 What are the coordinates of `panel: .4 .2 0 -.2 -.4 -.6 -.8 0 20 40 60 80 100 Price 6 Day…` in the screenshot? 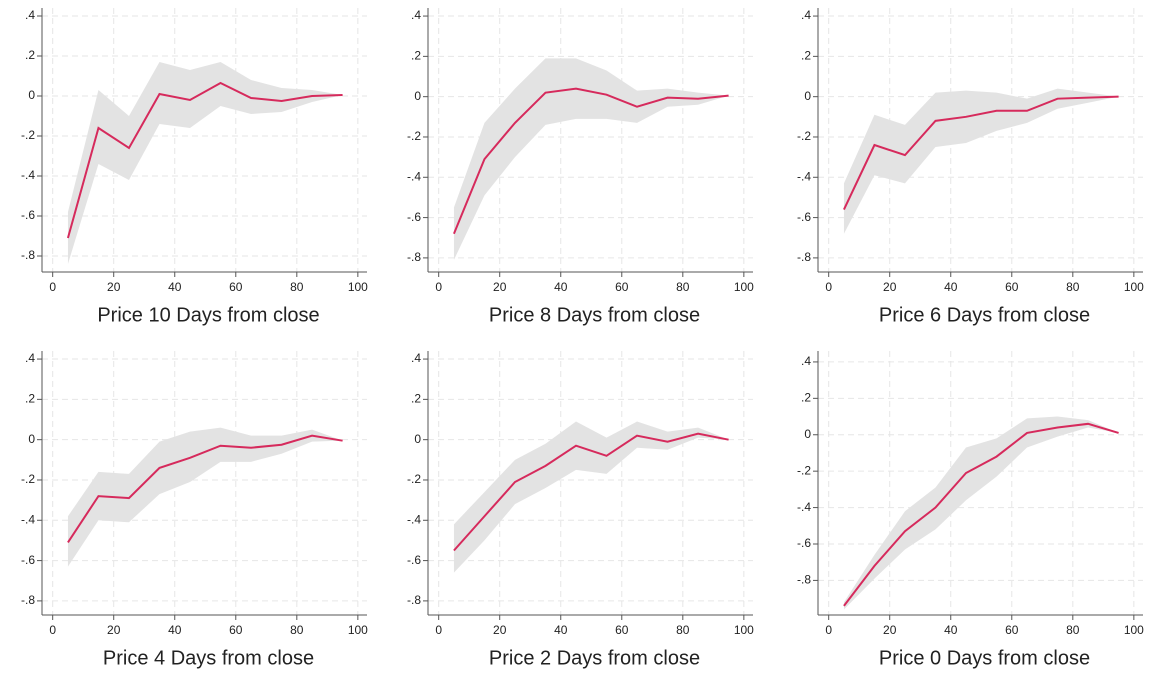 It's located at (970, 167).